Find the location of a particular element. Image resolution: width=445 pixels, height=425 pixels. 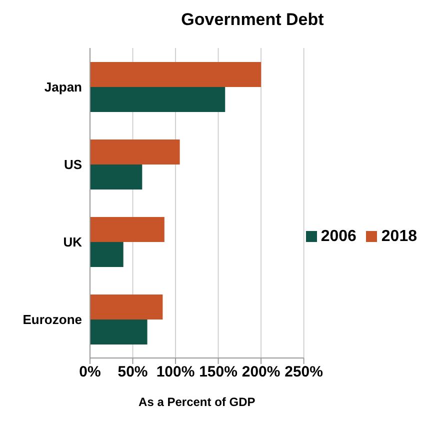

x-axis-title: As a Percent of GDP is located at coordinates (197, 402).